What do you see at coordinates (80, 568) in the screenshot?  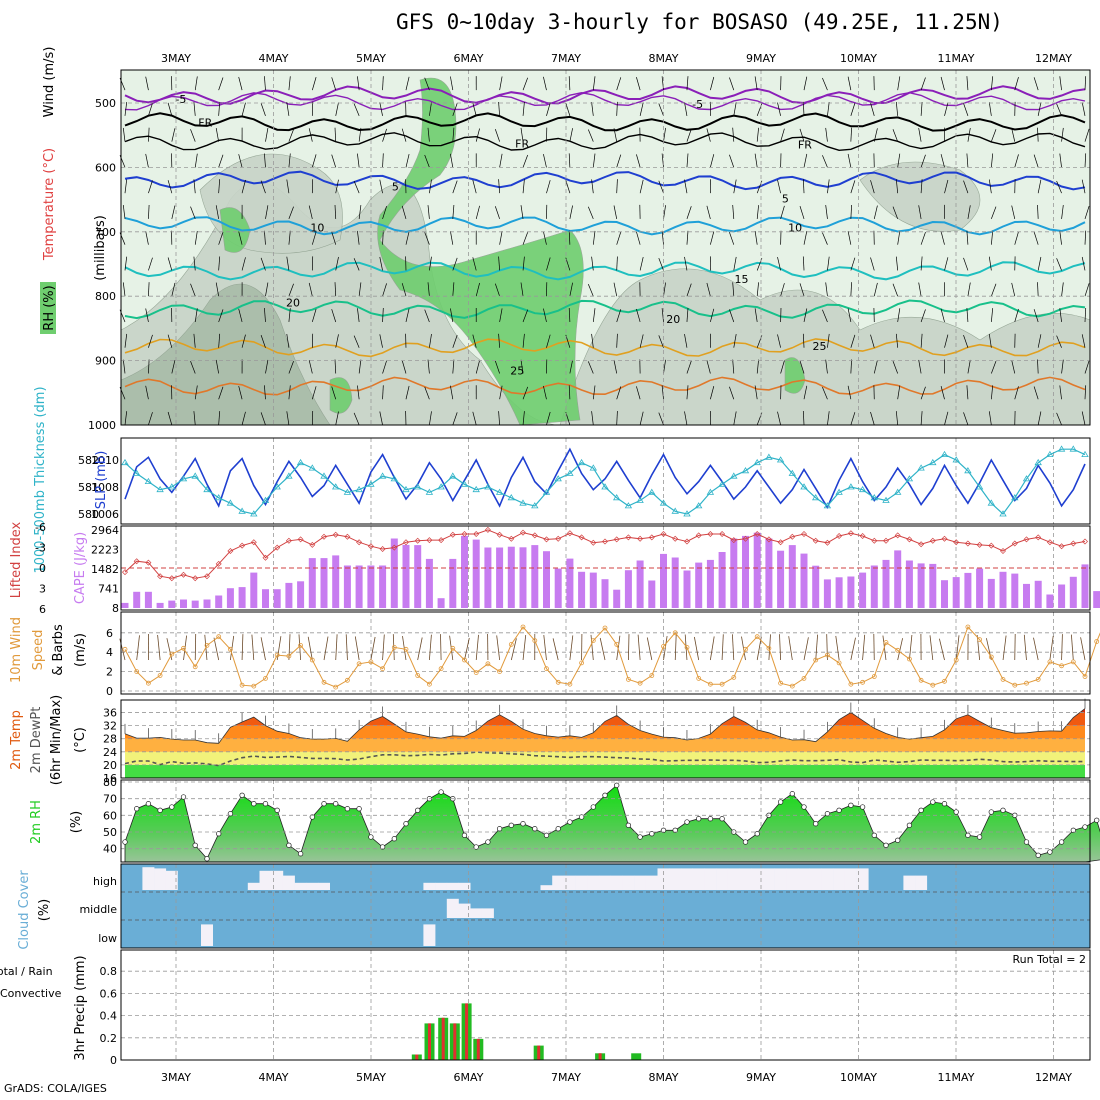 I see `cape-axis-label: CAPE (J/kg)` at bounding box center [80, 568].